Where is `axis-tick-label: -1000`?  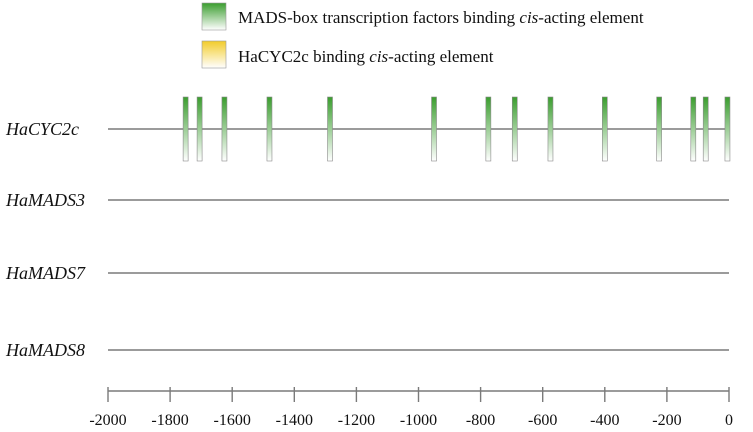
axis-tick-label: -1000 is located at coordinates (418, 420).